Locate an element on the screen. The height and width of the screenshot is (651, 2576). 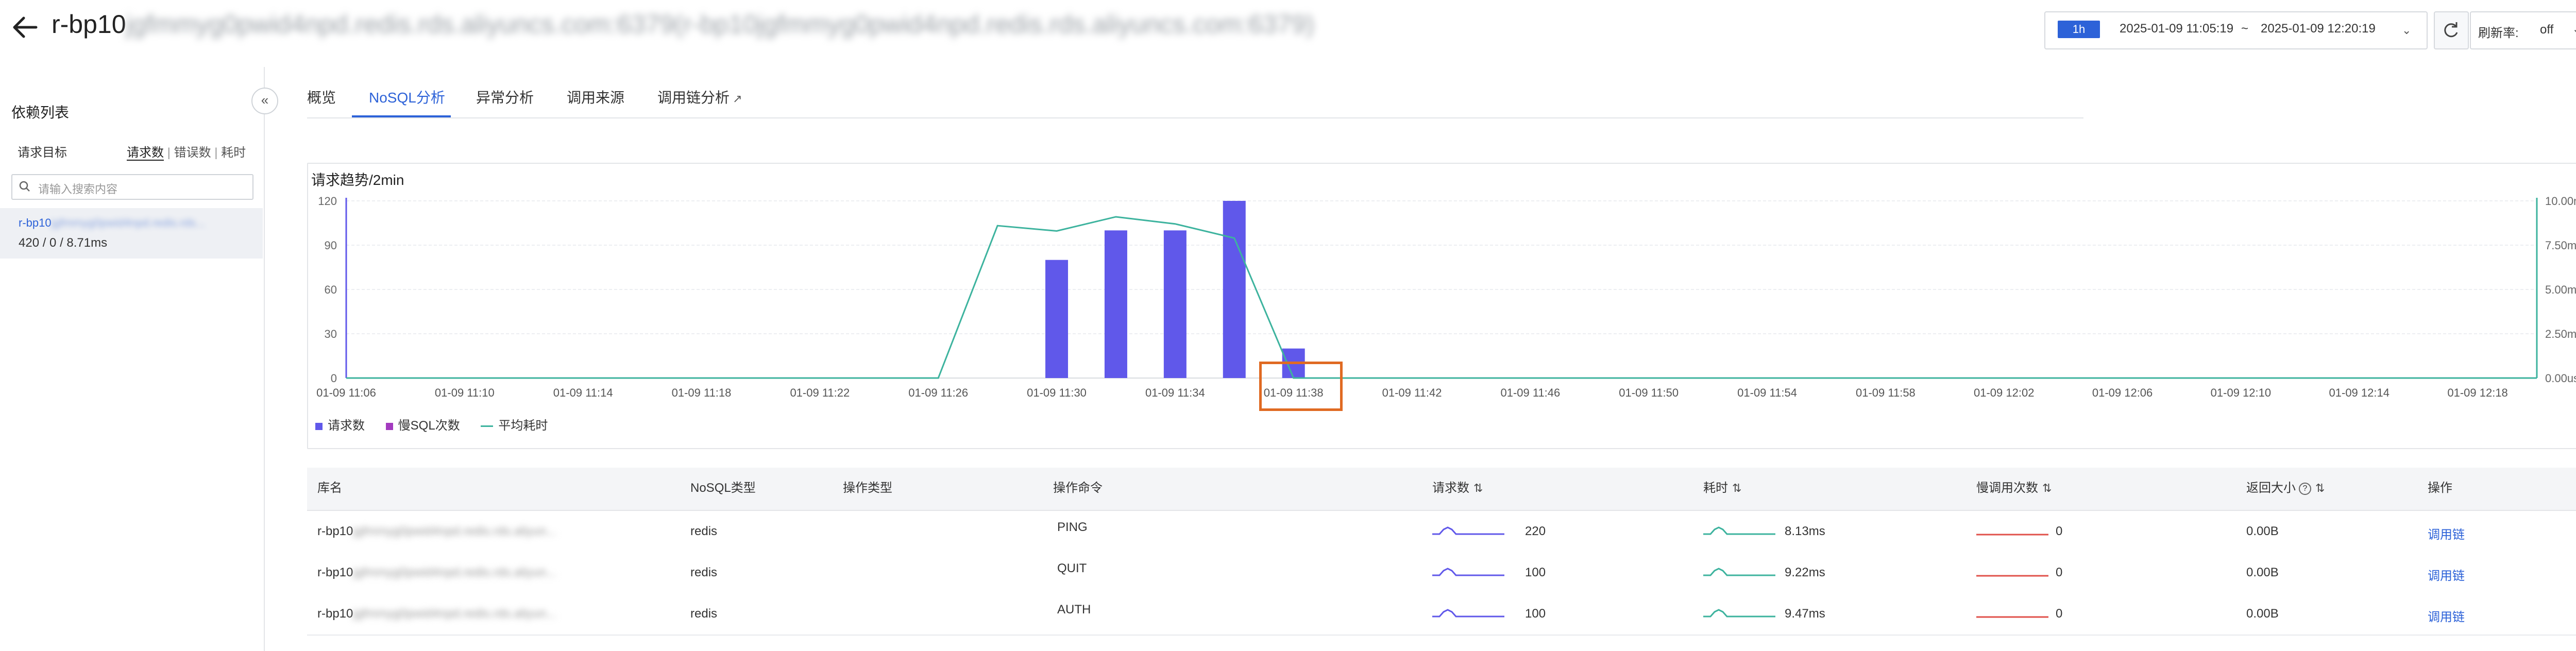
metric-option-errors: 错误数 is located at coordinates (193, 153).